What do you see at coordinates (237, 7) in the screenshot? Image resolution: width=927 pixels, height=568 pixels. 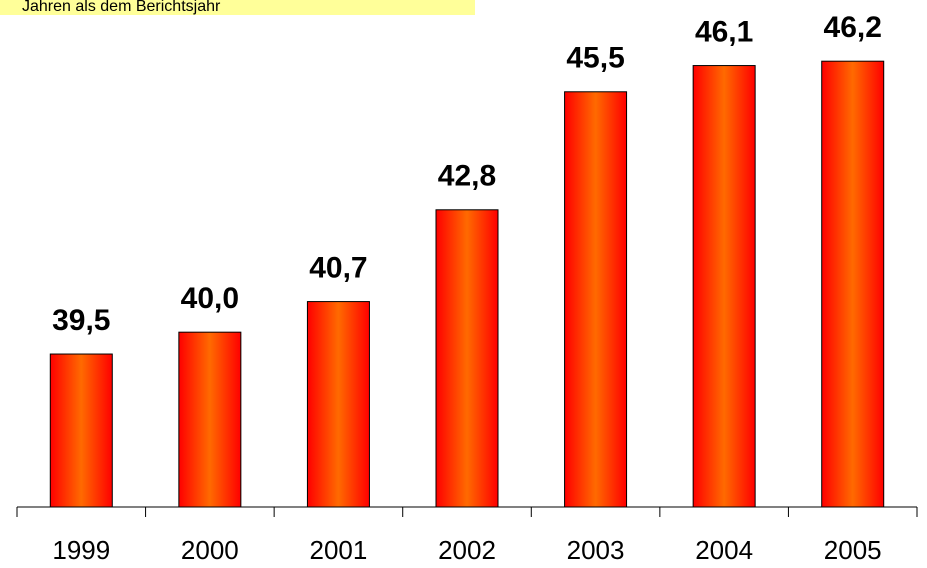 I see `annotation-box` at bounding box center [237, 7].